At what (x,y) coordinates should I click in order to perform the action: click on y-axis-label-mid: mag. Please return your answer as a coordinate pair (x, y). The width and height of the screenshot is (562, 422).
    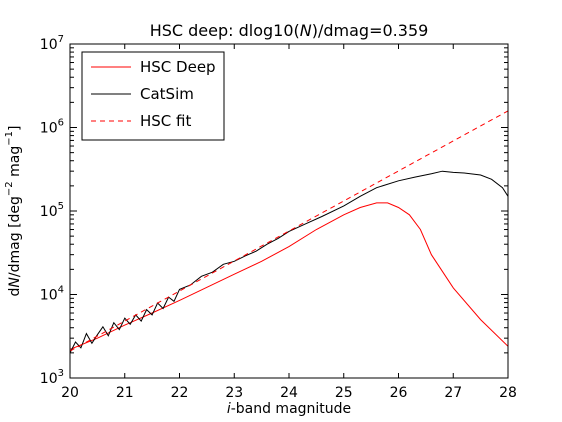
    Looking at the image, I should click on (15, 164).